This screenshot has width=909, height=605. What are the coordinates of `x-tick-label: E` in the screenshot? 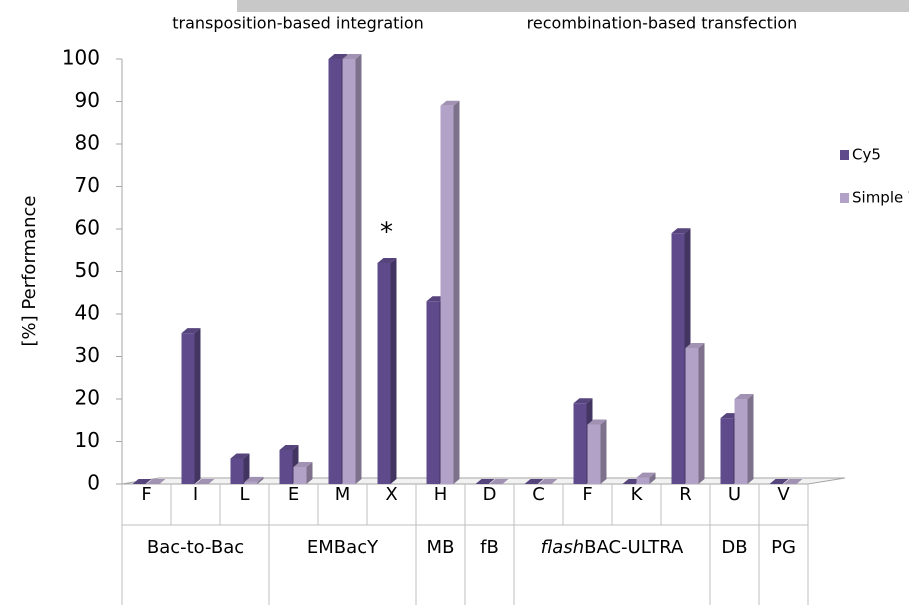 It's located at (293, 494).